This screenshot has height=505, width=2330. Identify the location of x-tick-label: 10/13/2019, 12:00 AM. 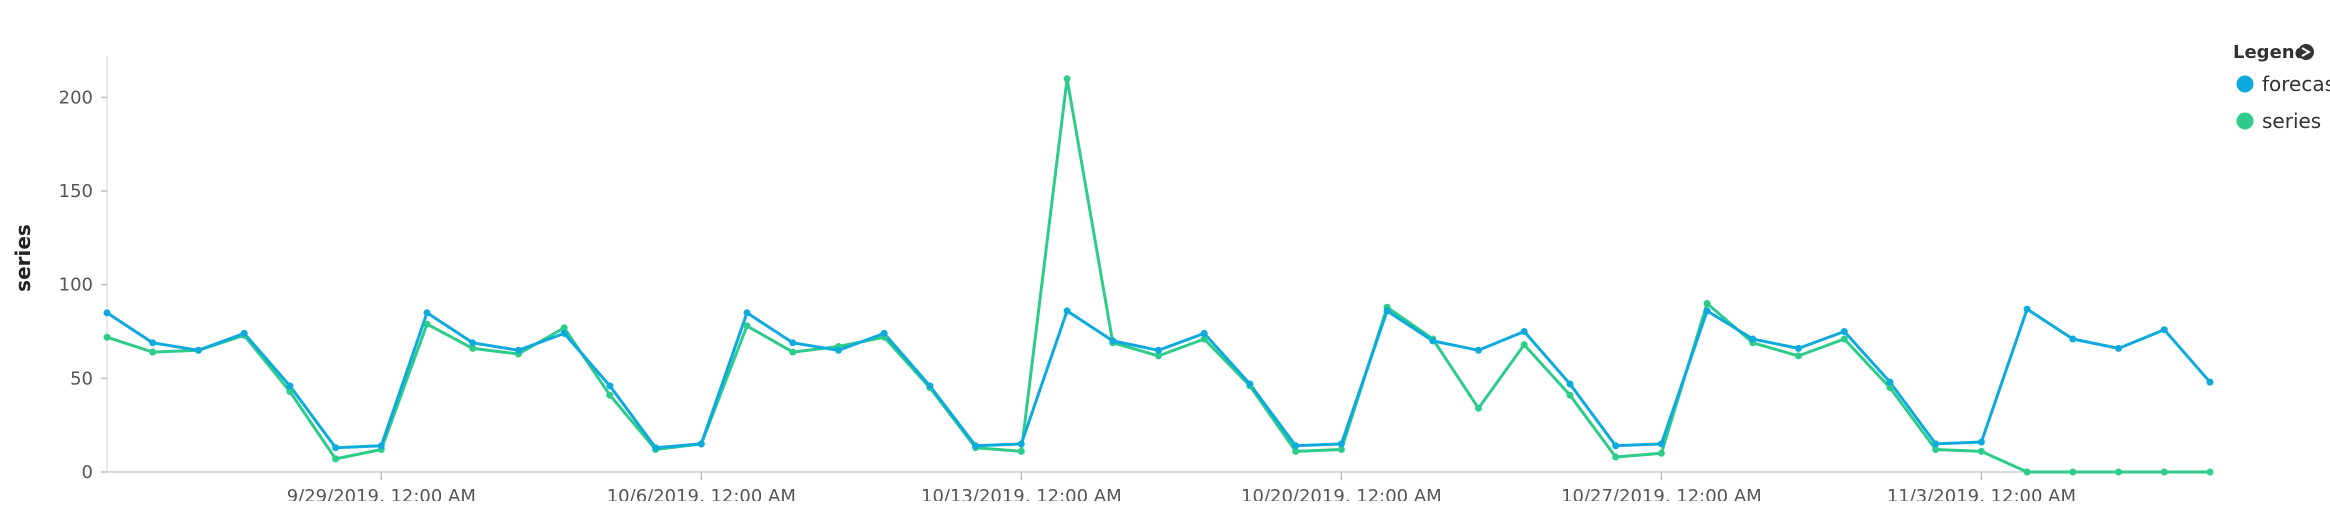
(1021, 493).